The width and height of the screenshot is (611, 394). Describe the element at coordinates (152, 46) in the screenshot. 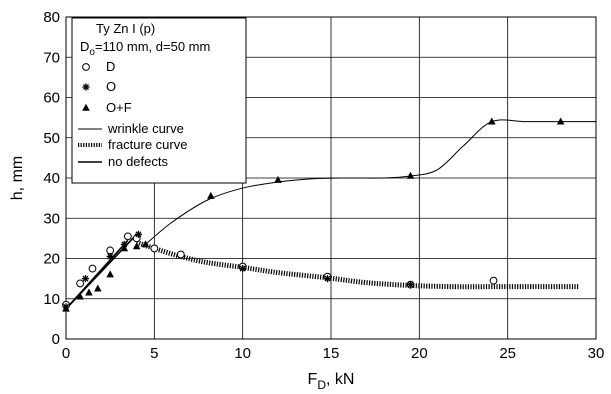

I see `legend-dims-rest: =110 mm, d=50 mm` at that location.